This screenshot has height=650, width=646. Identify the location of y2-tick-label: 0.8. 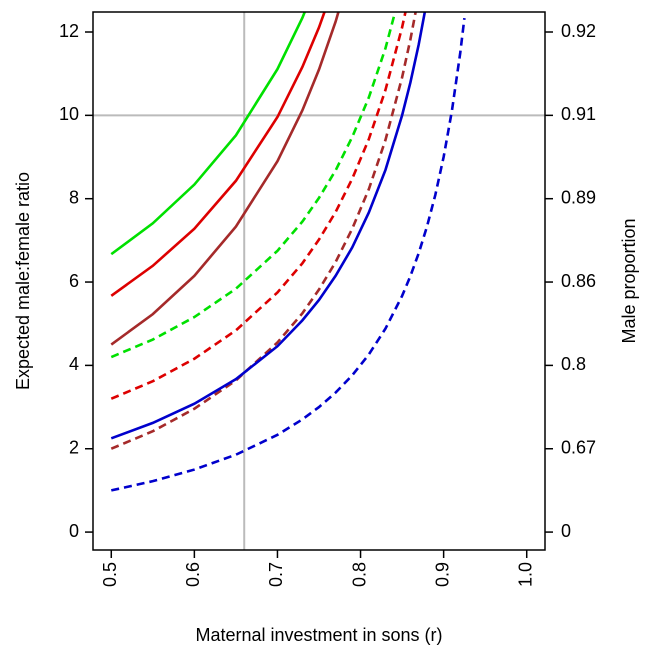
(573, 364).